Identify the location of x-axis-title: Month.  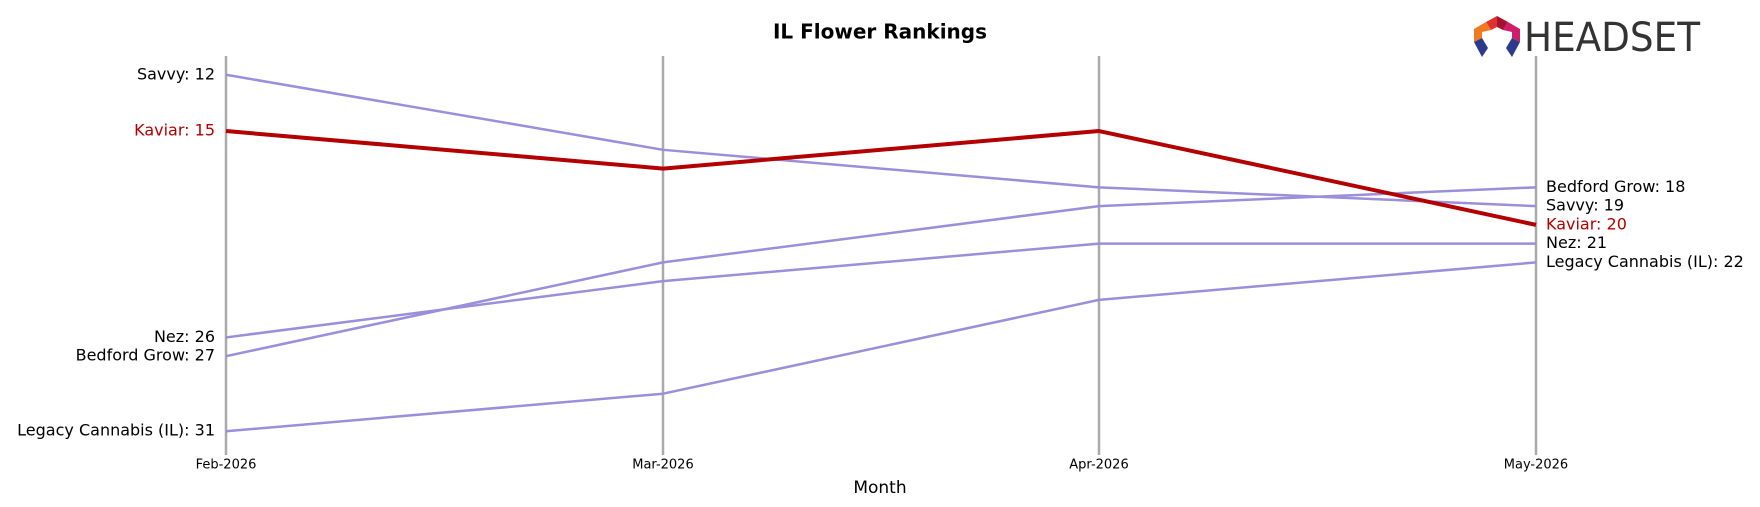
(879, 488).